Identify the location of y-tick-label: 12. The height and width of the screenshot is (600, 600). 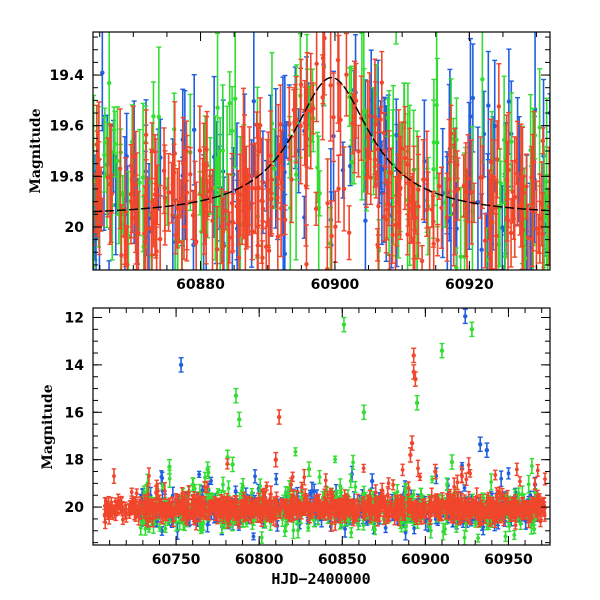
(74, 318).